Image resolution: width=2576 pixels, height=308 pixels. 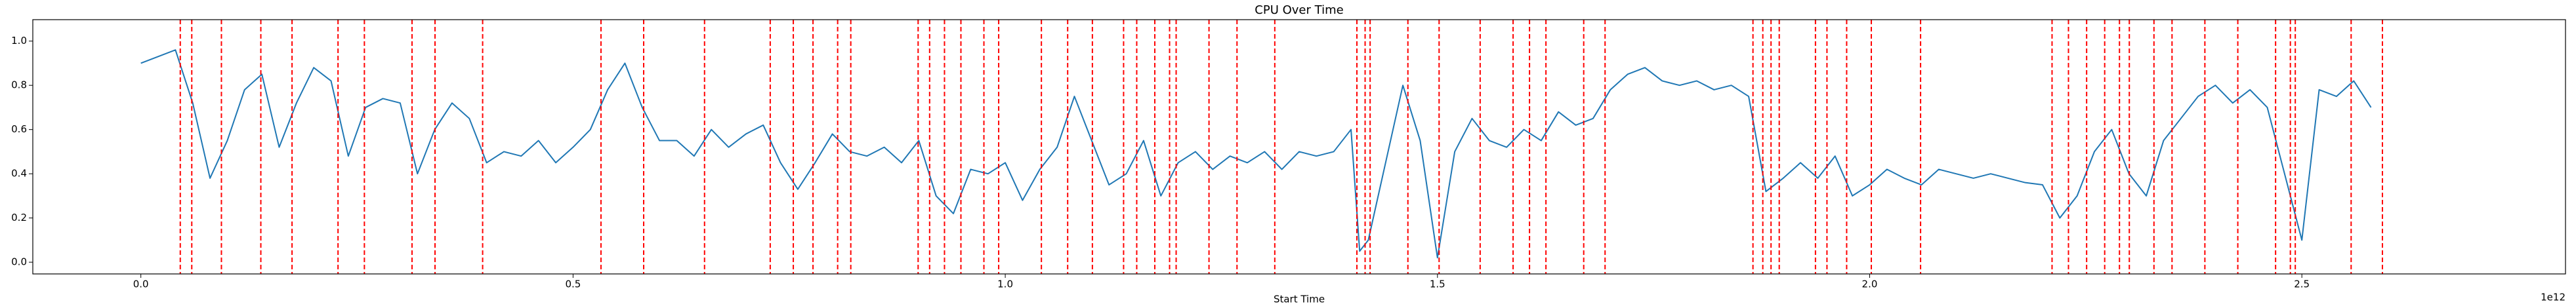 I want to click on chart-title: CPU Over Time, so click(x=1299, y=10).